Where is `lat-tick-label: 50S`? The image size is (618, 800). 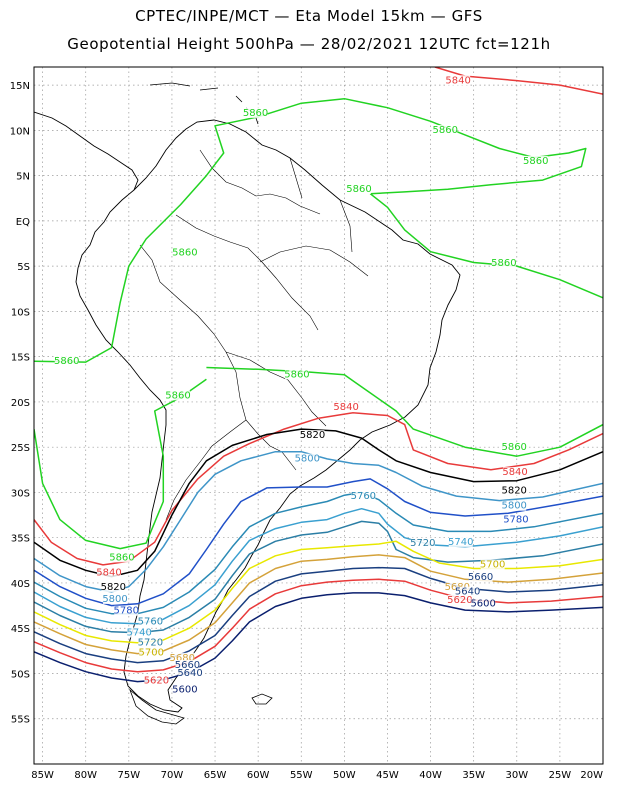
lat-tick-label: 50S is located at coordinates (20, 674).